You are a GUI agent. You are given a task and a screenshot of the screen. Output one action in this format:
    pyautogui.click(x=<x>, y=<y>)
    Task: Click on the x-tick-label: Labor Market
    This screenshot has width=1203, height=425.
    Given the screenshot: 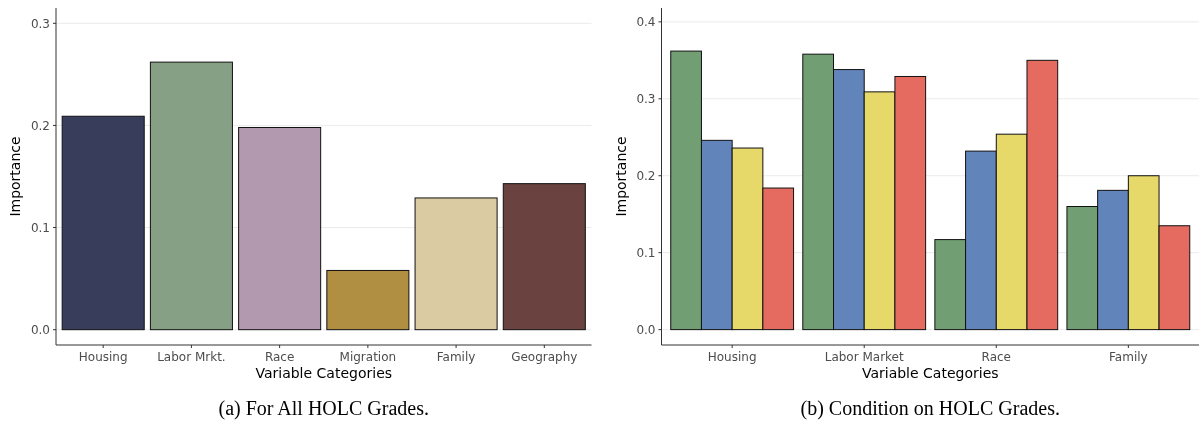 What is the action you would take?
    pyautogui.click(x=864, y=357)
    